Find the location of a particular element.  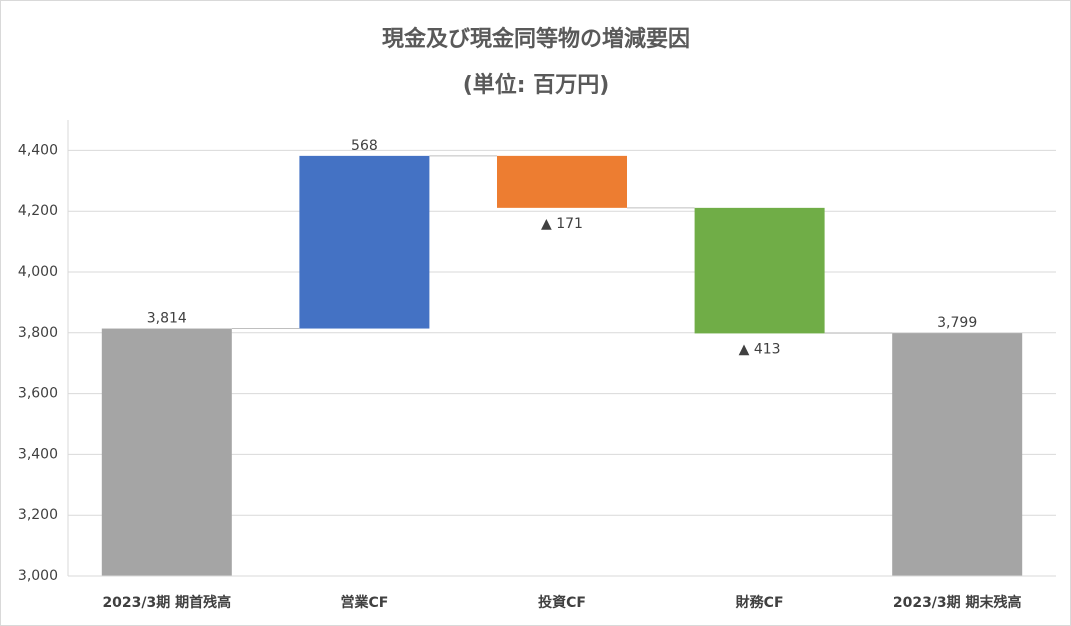

data-label: ▲ 413 is located at coordinates (760, 349).